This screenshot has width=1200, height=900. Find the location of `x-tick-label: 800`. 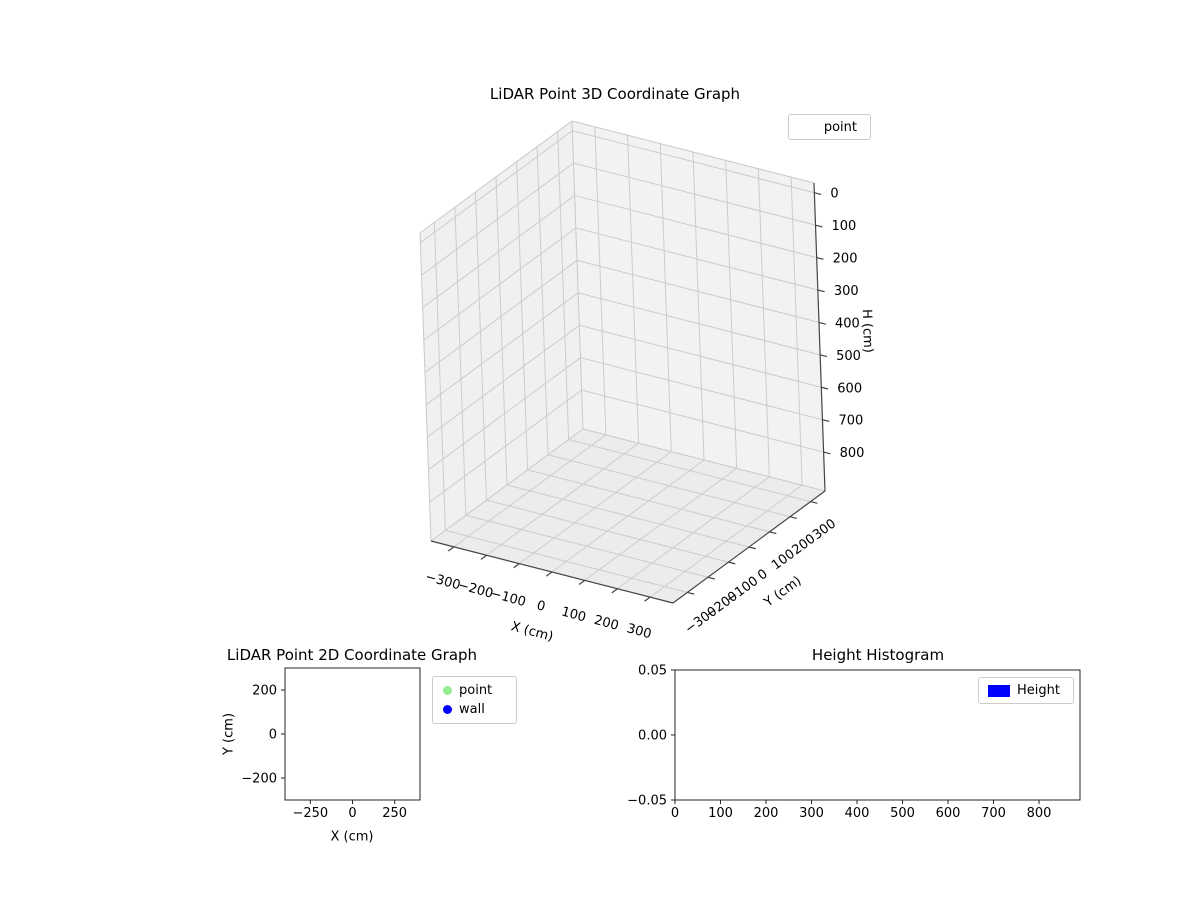

x-tick-label: 800 is located at coordinates (1039, 813).